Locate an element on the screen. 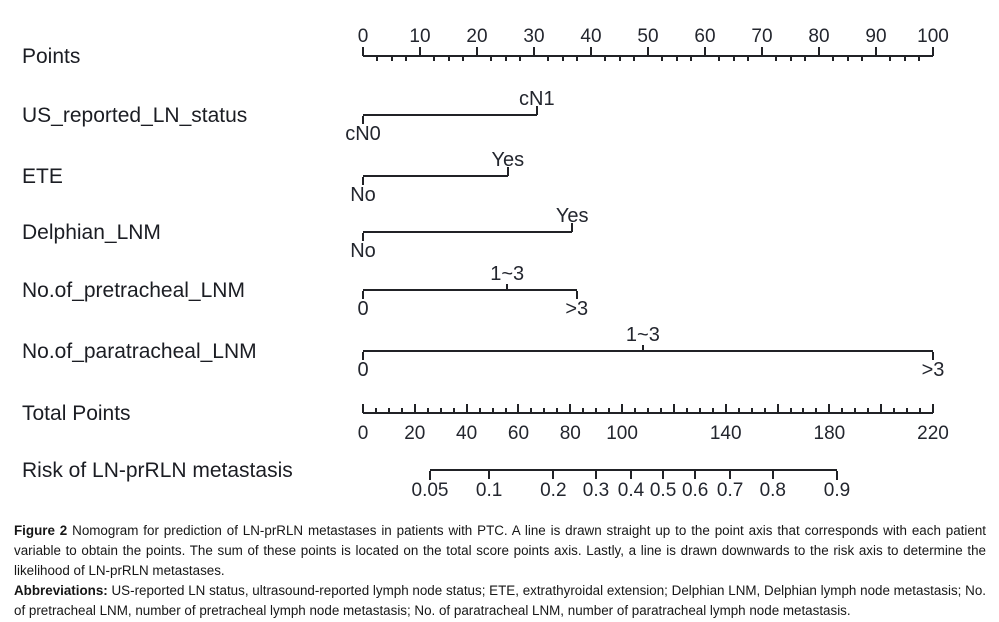 The height and width of the screenshot is (622, 999). category-label-paratracheal-lnm: 1~3 is located at coordinates (642, 335).